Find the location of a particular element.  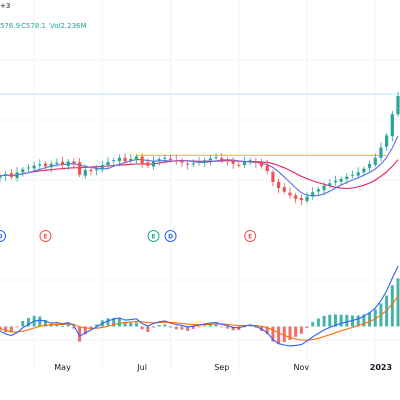

x-axis-tick-label: Sep is located at coordinates (221, 367).